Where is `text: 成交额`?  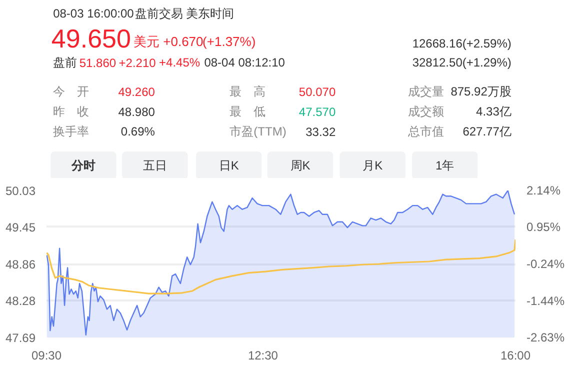
text: 成交额 is located at coordinates (426, 111).